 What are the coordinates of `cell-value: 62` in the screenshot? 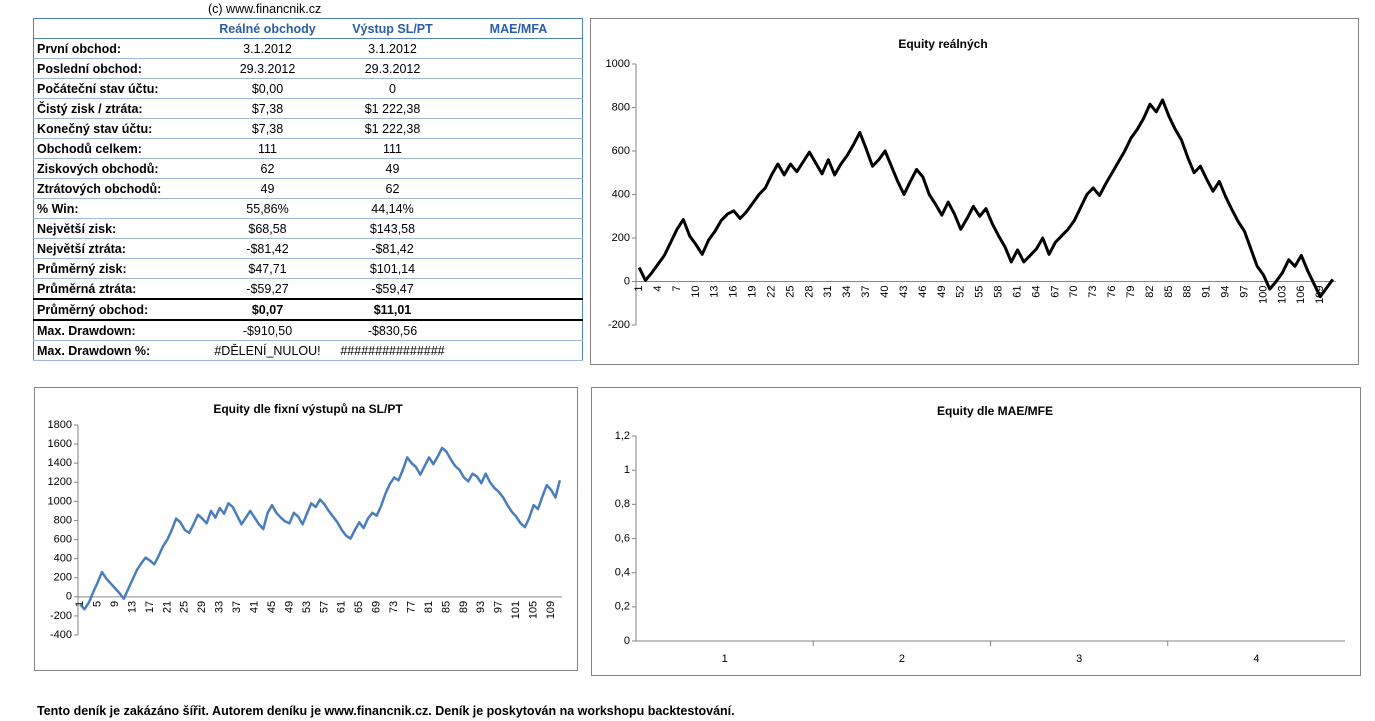 It's located at (267, 168).